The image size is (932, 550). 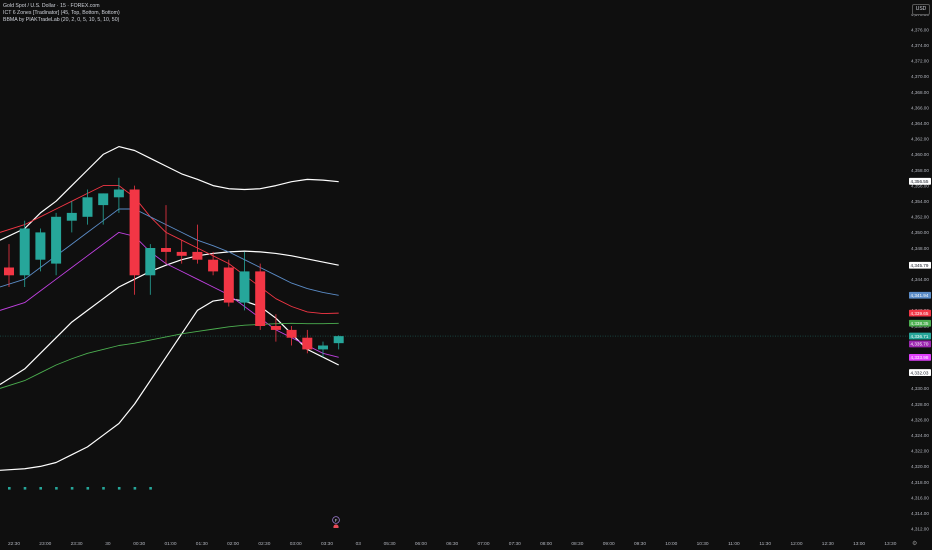 What do you see at coordinates (920, 217) in the screenshot?
I see `price-tick: 4,352.00` at bounding box center [920, 217].